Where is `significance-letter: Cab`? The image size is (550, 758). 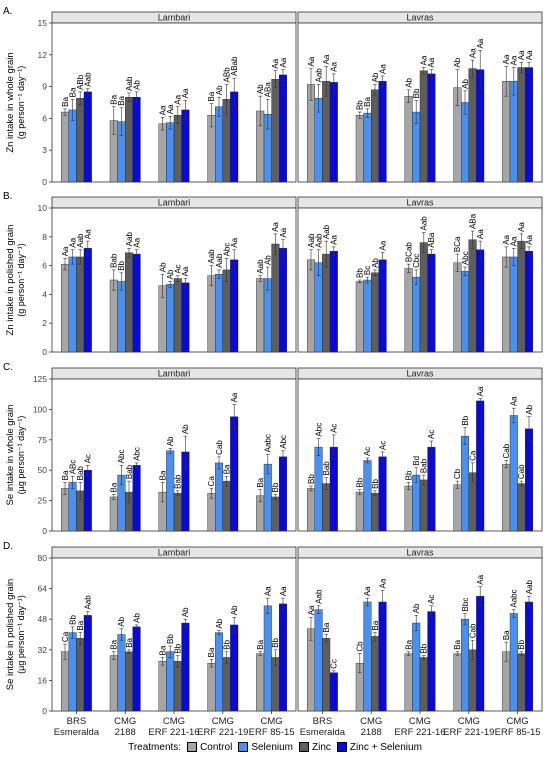 significance-letter: Cab is located at coordinates (506, 450).